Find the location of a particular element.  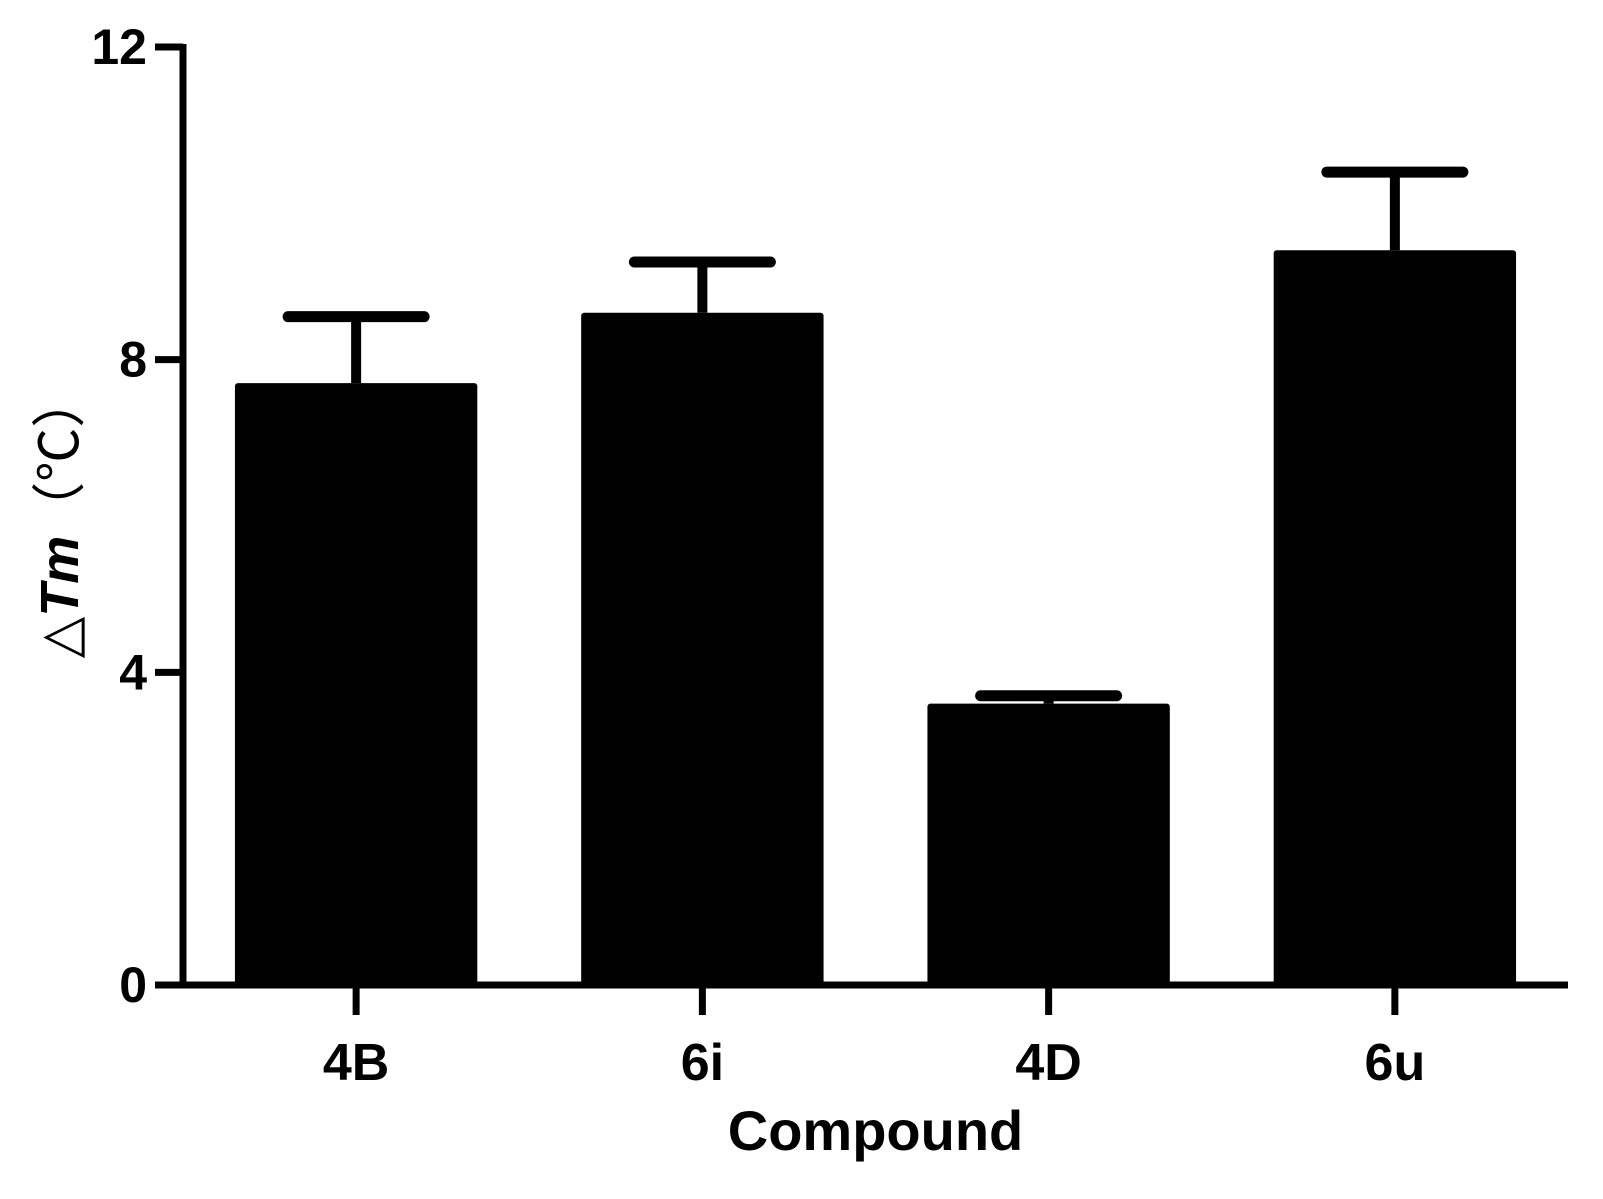

y-axis-title: △Tm（℃） is located at coordinates (60, 516).